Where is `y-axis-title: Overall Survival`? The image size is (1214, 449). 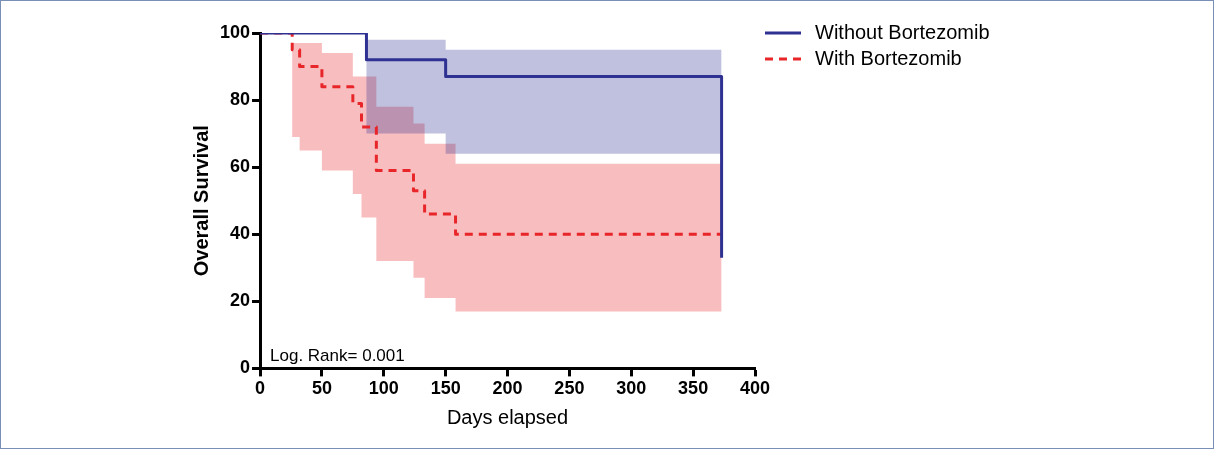
y-axis-title: Overall Survival is located at coordinates (200, 201).